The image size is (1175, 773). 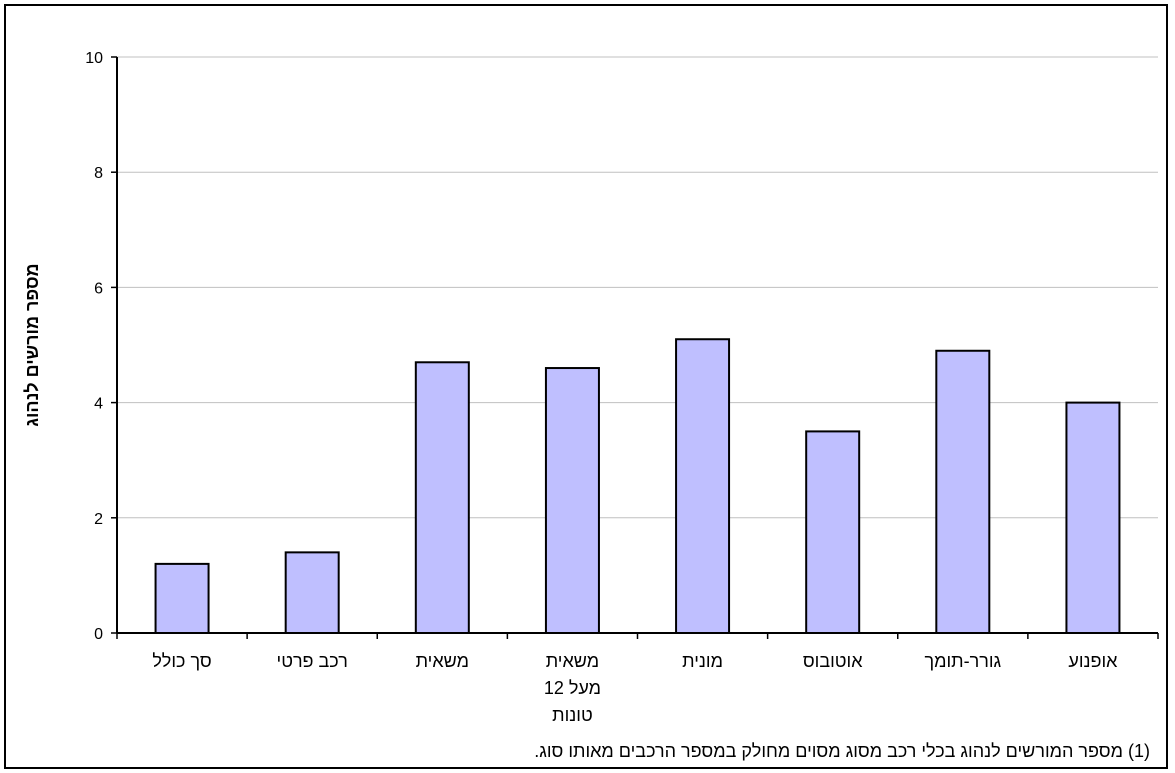 What do you see at coordinates (181, 661) in the screenshot?
I see `x-tick-label: סך כולל` at bounding box center [181, 661].